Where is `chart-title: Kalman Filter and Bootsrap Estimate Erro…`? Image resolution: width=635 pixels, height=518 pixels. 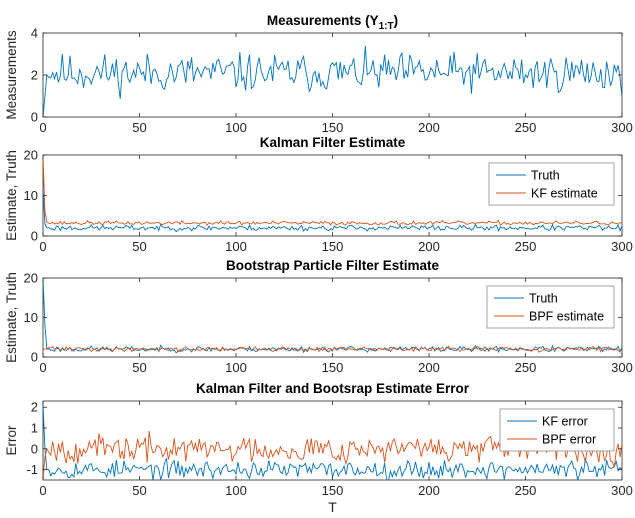
chart-title: Kalman Filter and Bootsrap Estimate Erro… is located at coordinates (333, 388).